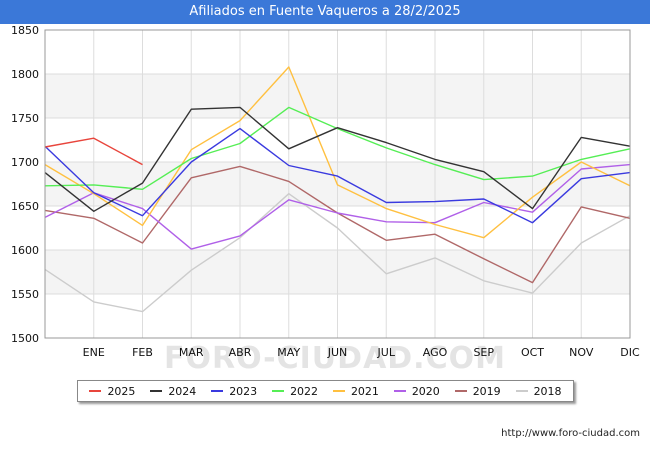  I want to click on legend: 2025 2024 2023 2022 2021 2020 2019 2018, so click(325, 391).